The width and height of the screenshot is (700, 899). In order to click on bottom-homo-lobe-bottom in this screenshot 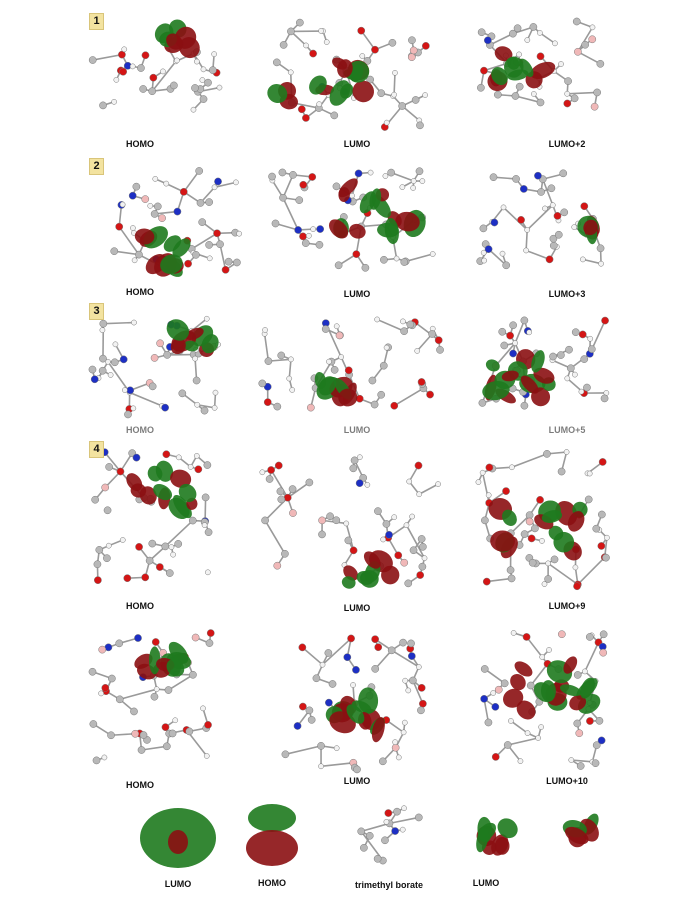, I will do `click(272, 848)`.